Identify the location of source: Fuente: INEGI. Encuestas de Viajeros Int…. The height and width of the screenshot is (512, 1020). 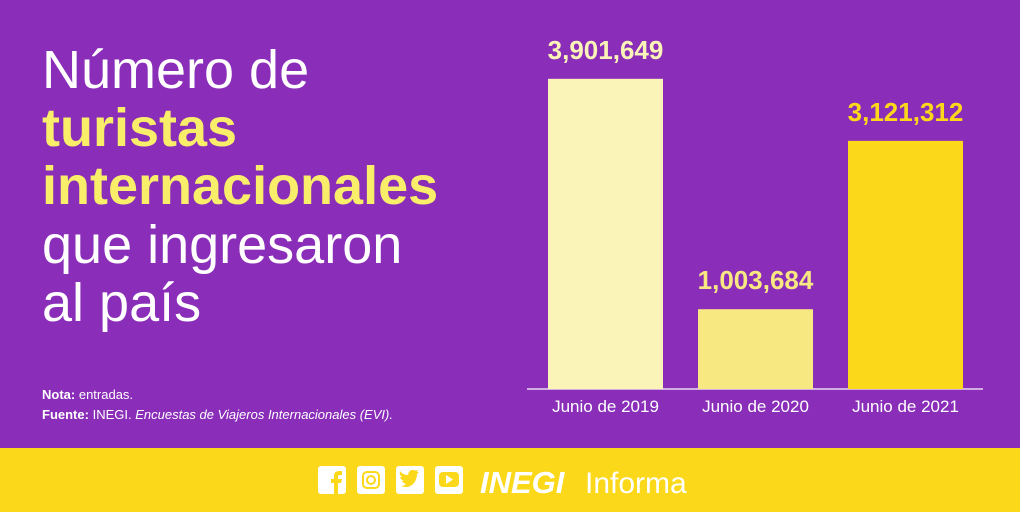
(217, 414).